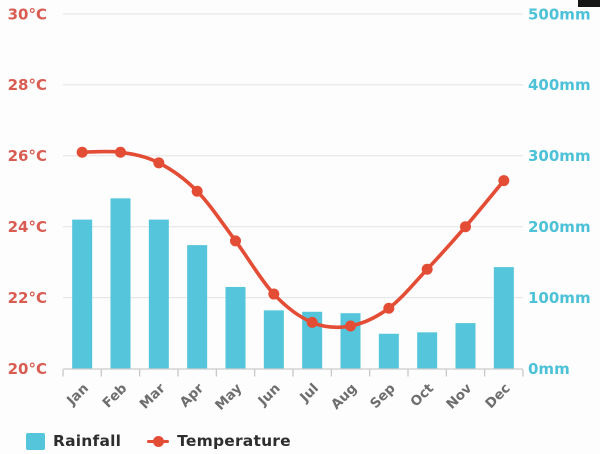 This screenshot has height=454, width=600. I want to click on rainfall-swatch-icon, so click(35, 441).